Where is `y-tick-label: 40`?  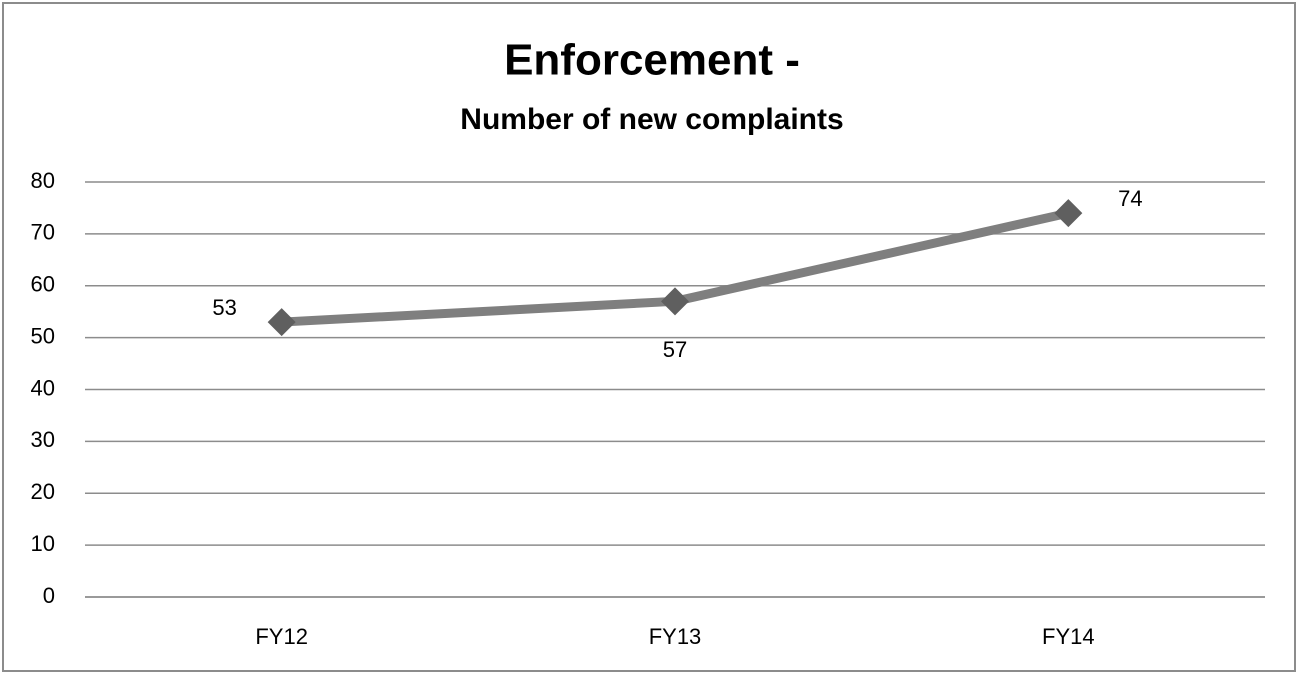
y-tick-label: 40 is located at coordinates (43, 387).